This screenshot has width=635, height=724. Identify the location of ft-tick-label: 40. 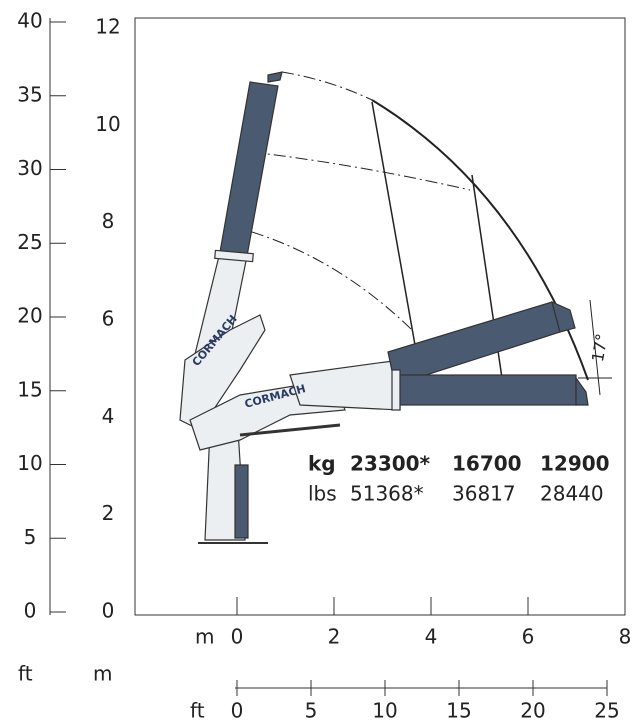
(29, 21).